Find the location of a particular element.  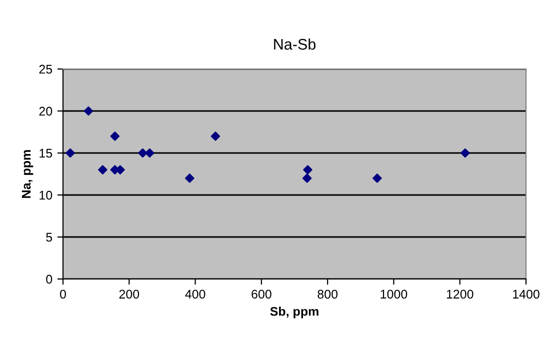

x-tick-label: 1200 is located at coordinates (460, 294).